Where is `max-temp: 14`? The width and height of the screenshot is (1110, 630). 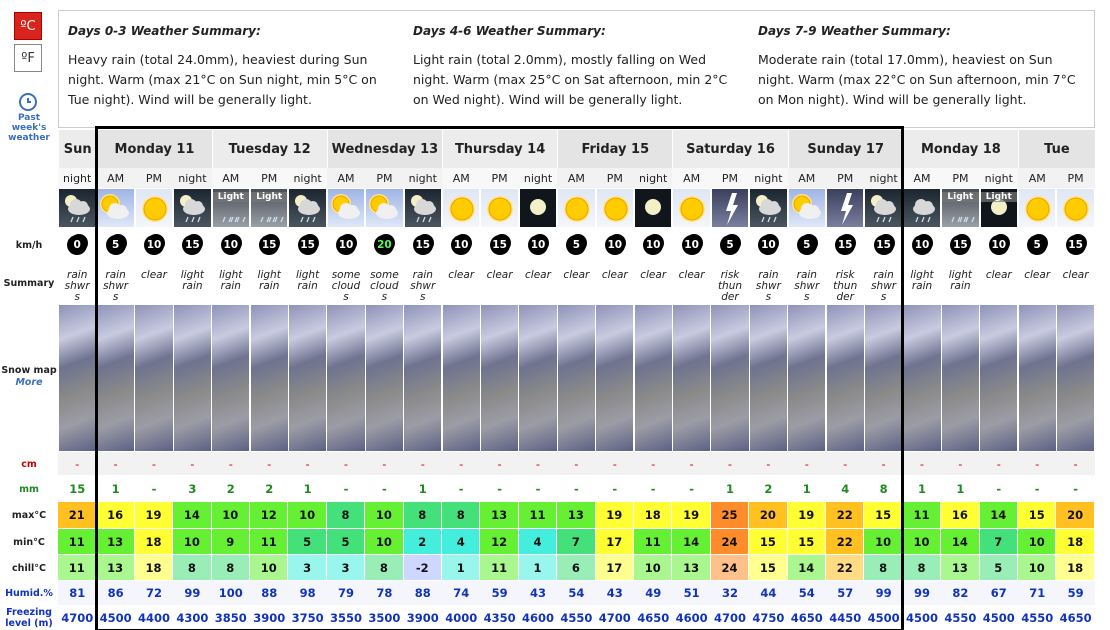 max-temp: 14 is located at coordinates (192, 515).